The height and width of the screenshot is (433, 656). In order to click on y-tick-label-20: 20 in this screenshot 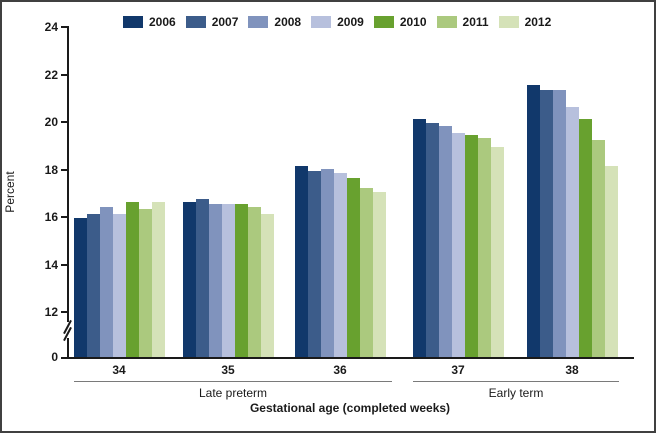, I will do `click(51, 122)`.